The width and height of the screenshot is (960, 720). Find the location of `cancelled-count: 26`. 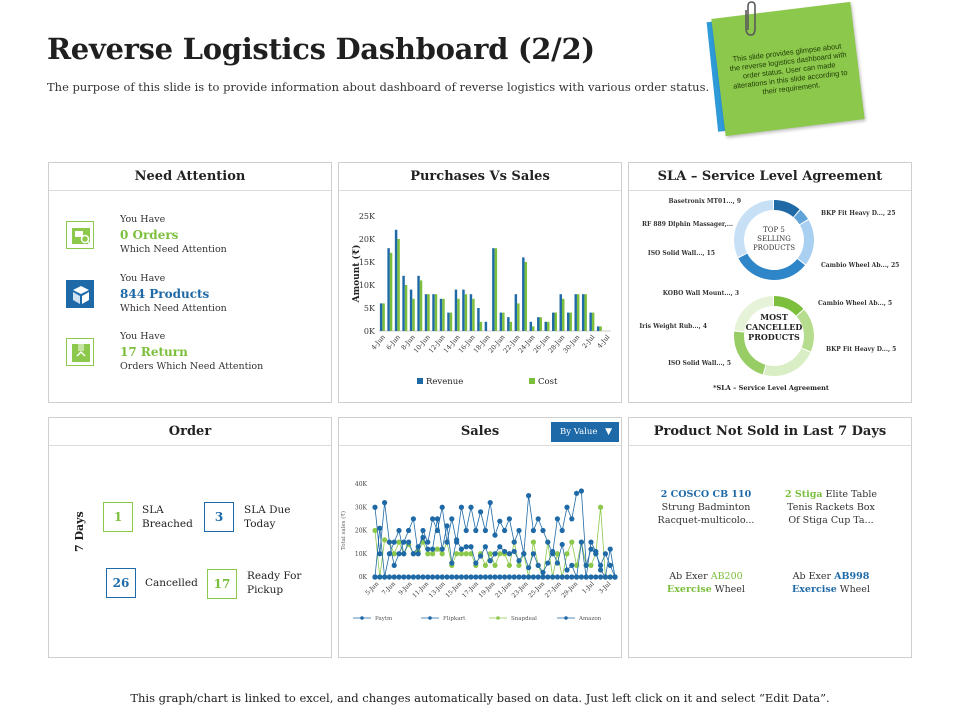

cancelled-count: 26 is located at coordinates (121, 583).